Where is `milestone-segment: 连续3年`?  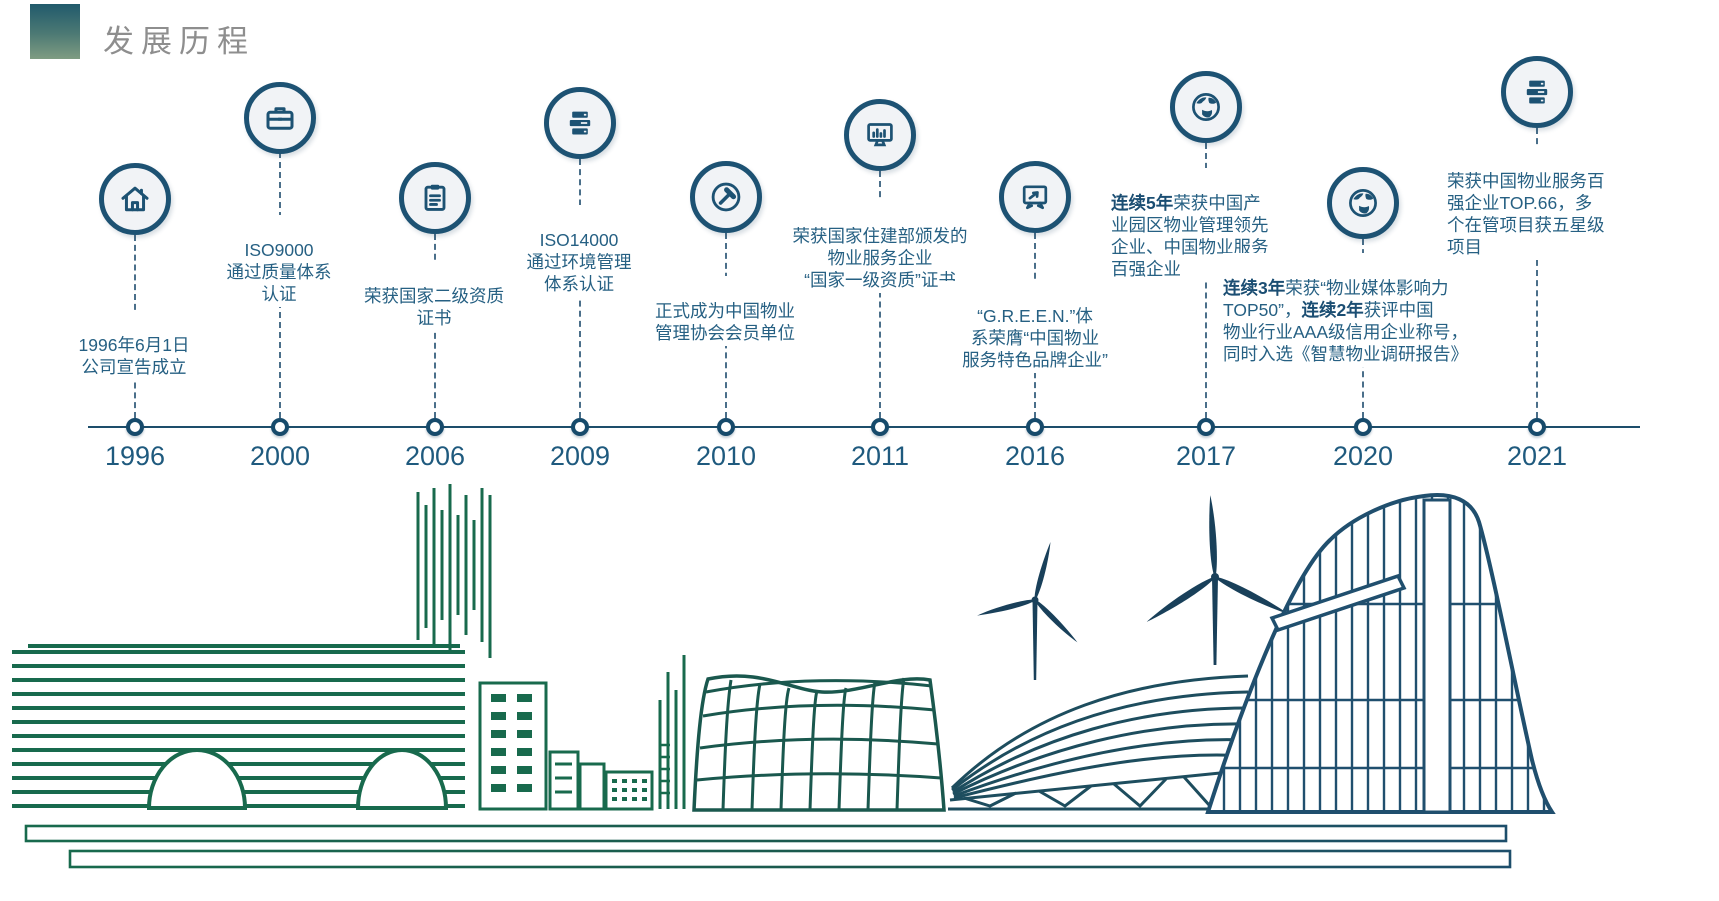 milestone-segment: 连续3年 is located at coordinates (1254, 288).